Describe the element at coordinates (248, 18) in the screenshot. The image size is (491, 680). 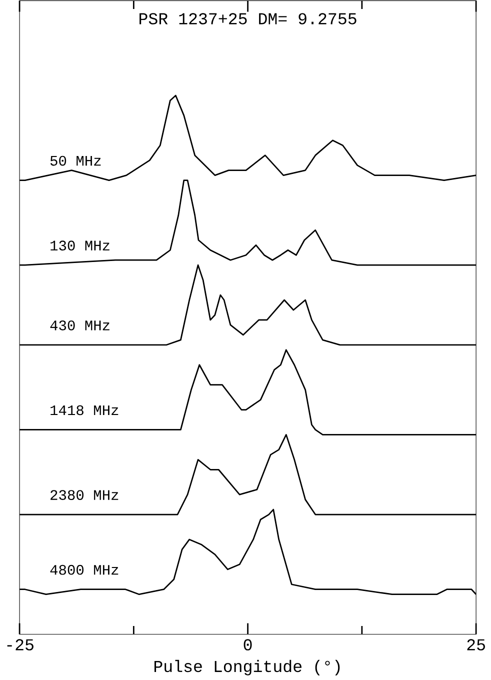
I see `chart-title: PSR 1237+25 DM= 9.2755` at that location.